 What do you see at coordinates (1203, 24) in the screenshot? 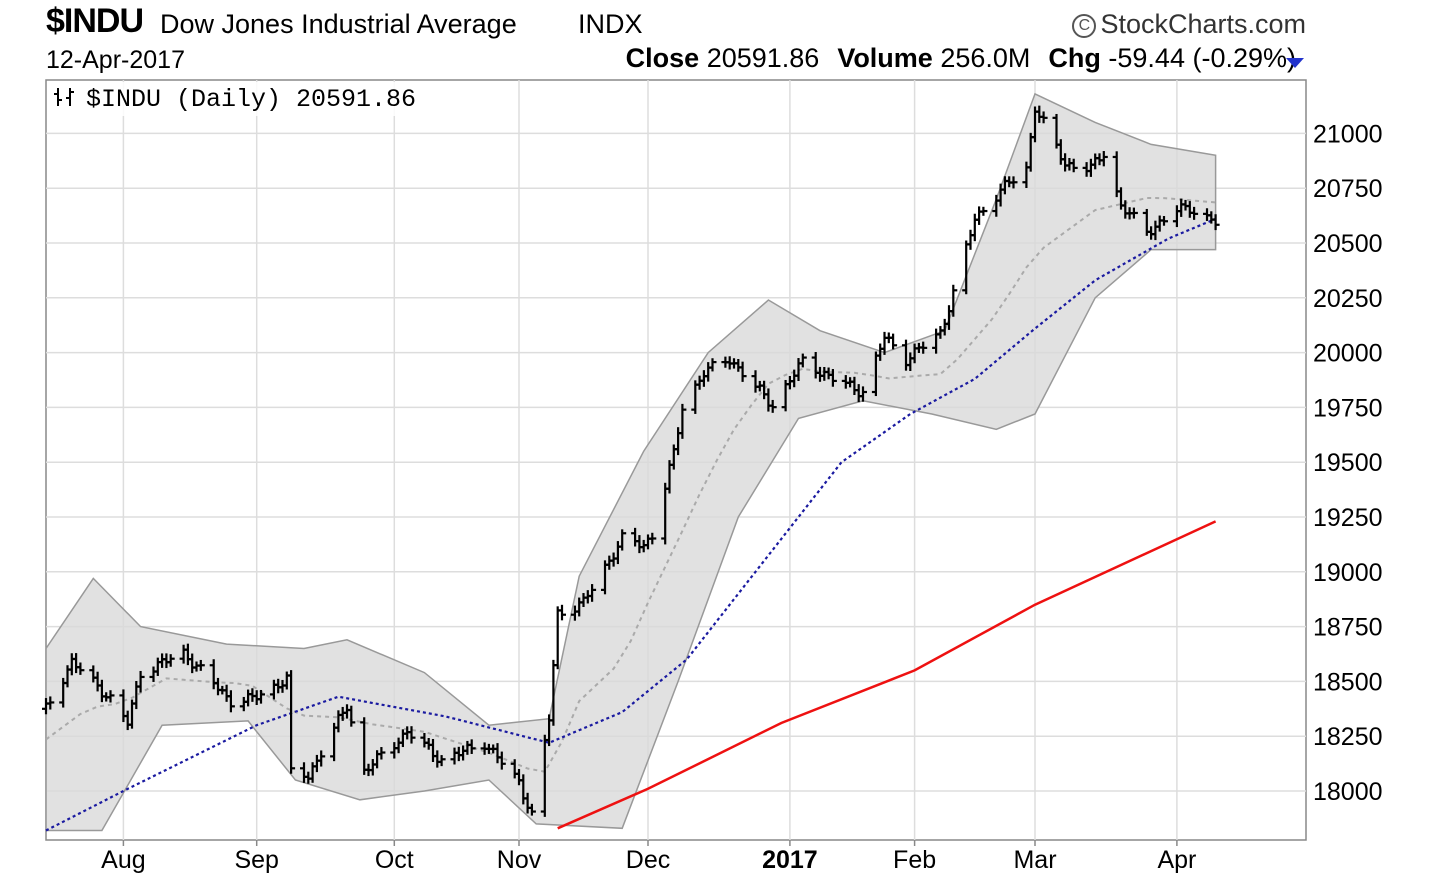
I see `brand-name: StockCharts.com` at bounding box center [1203, 24].